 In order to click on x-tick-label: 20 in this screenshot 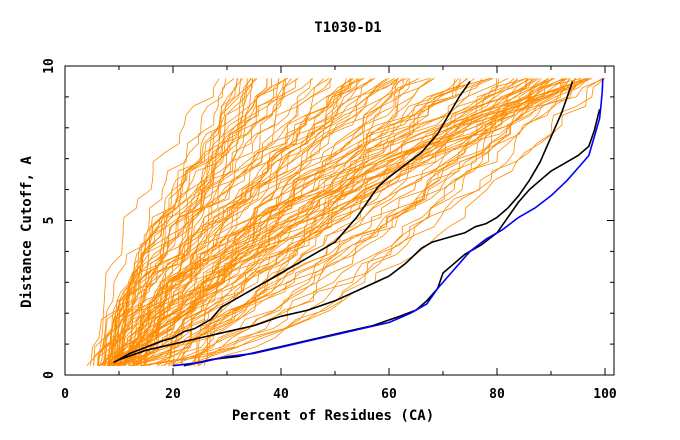, I will do `click(173, 394)`.